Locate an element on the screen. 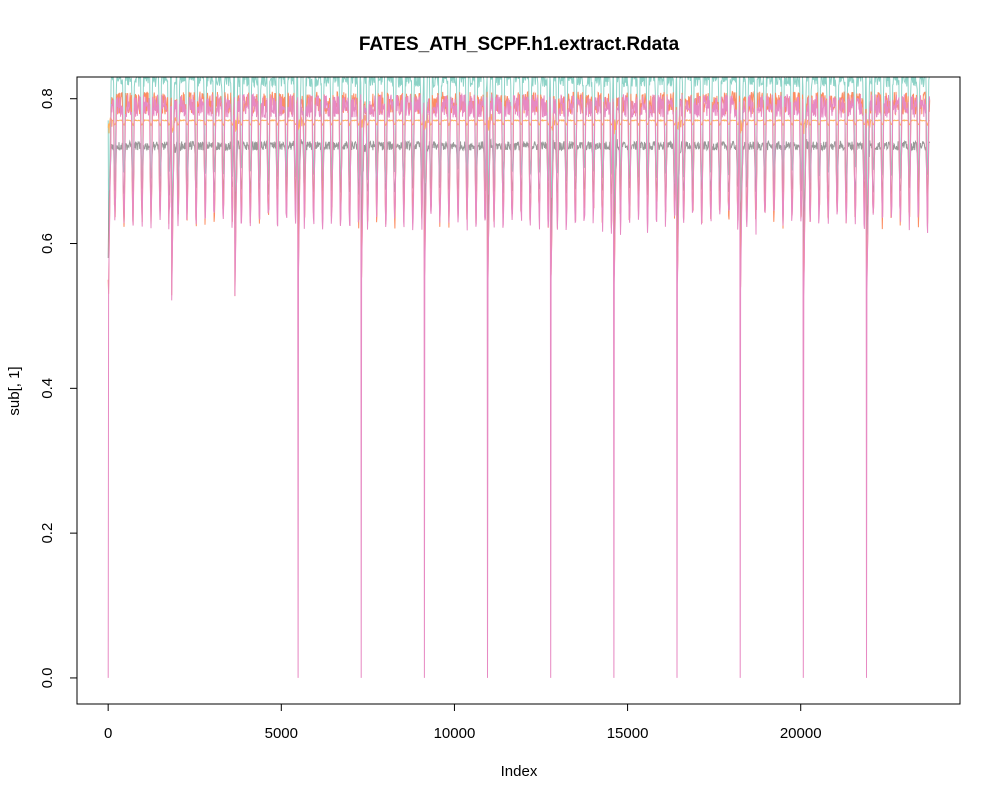 This screenshot has width=1000, height=800. x-tick-label: 15000 is located at coordinates (628, 733).